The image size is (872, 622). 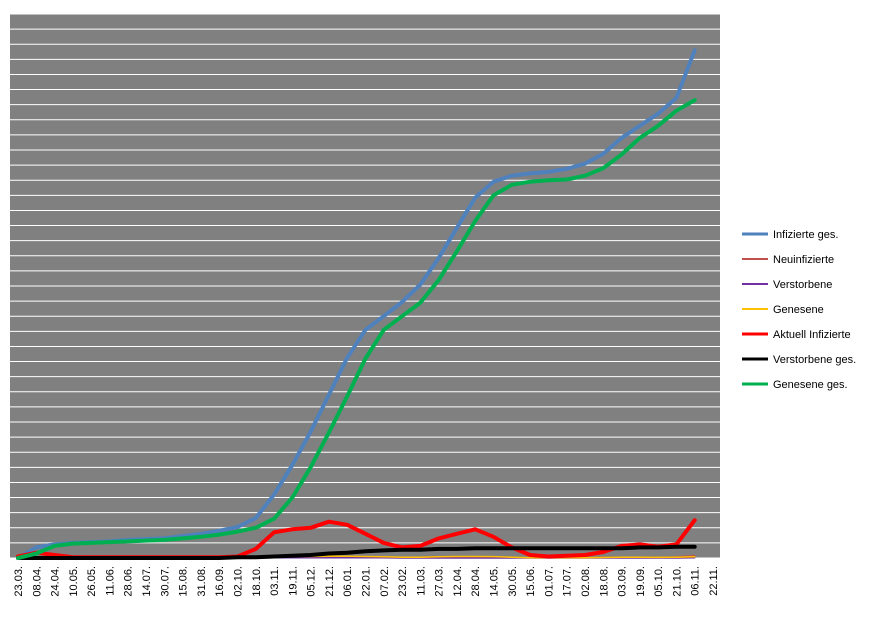 What do you see at coordinates (812, 335) in the screenshot?
I see `legend-label: Aktuell Infizierte` at bounding box center [812, 335].